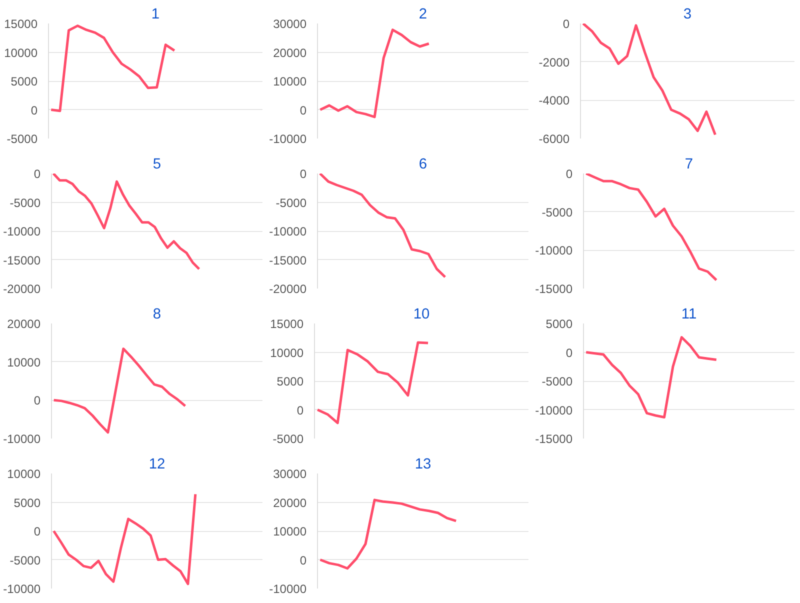 The height and width of the screenshot is (603, 800). What do you see at coordinates (155, 14) in the screenshot?
I see `chart-title: 1` at bounding box center [155, 14].